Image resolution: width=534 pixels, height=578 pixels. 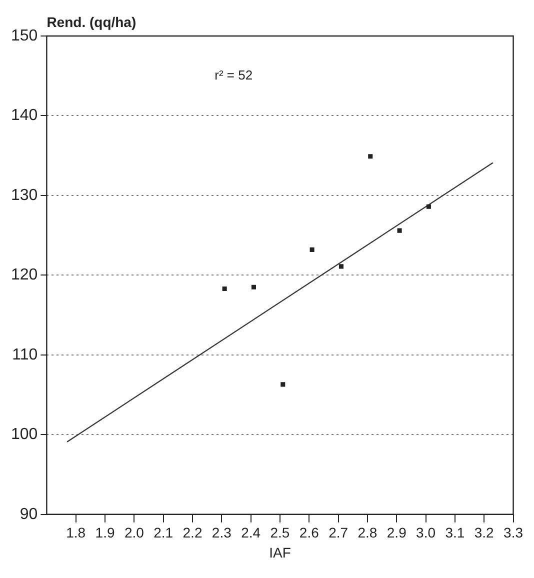 I want to click on x-axis-title: IAF, so click(x=280, y=552).